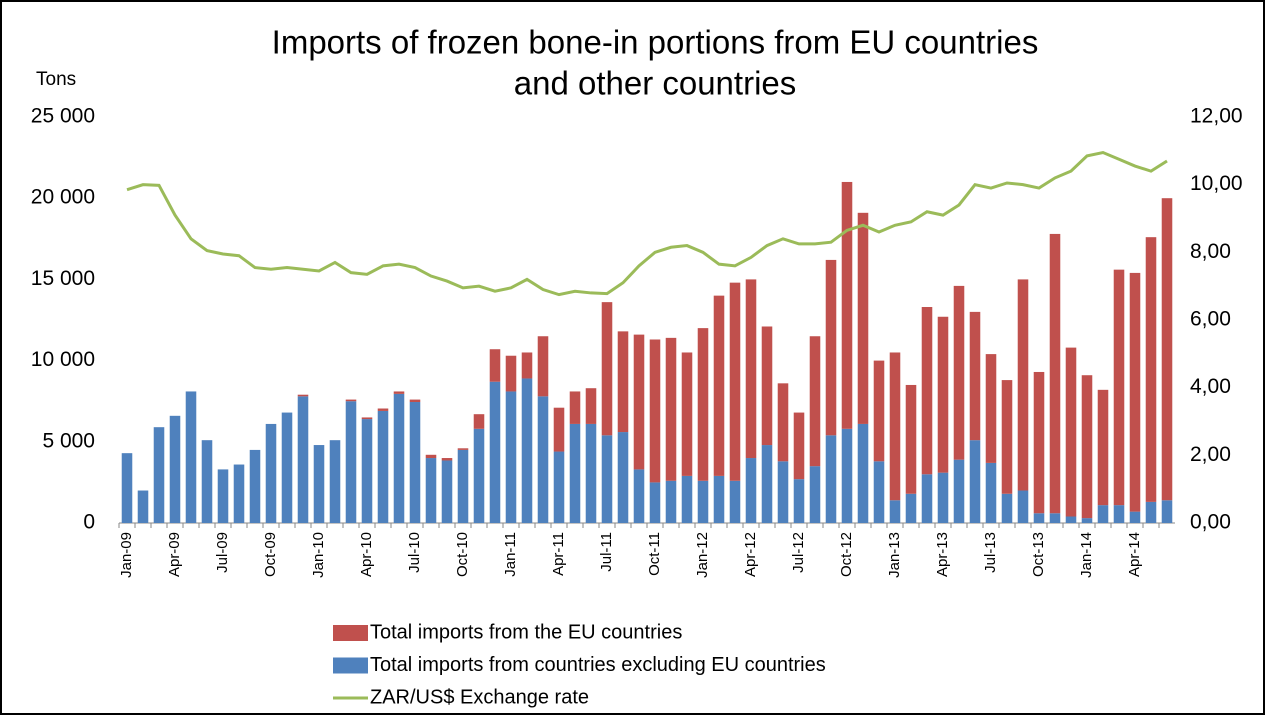 The width and height of the screenshot is (1265, 715). I want to click on x-tick-label: Jan-09, so click(126, 555).